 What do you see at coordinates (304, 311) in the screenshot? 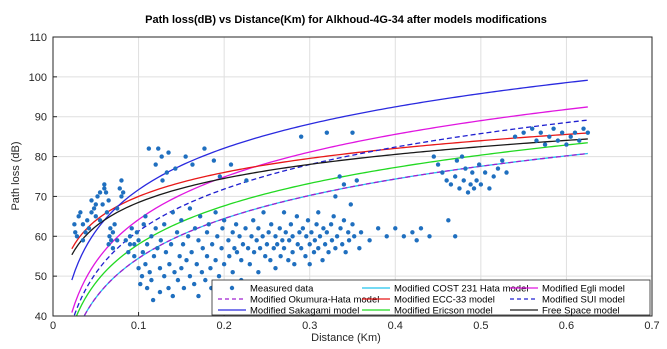
I see `legend-label: Modified Sakagami model` at bounding box center [304, 311].